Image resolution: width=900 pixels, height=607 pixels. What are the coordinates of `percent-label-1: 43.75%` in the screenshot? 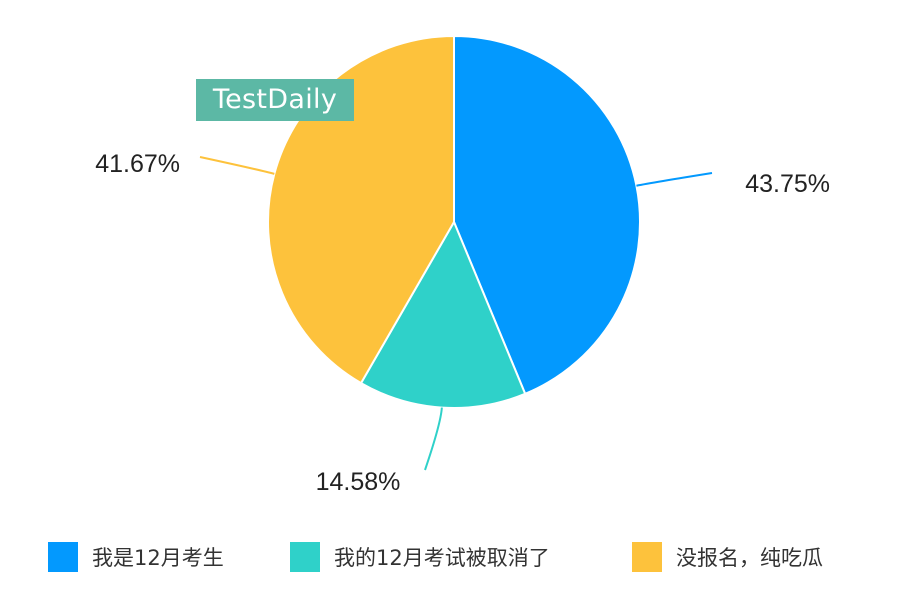 It's located at (787, 184).